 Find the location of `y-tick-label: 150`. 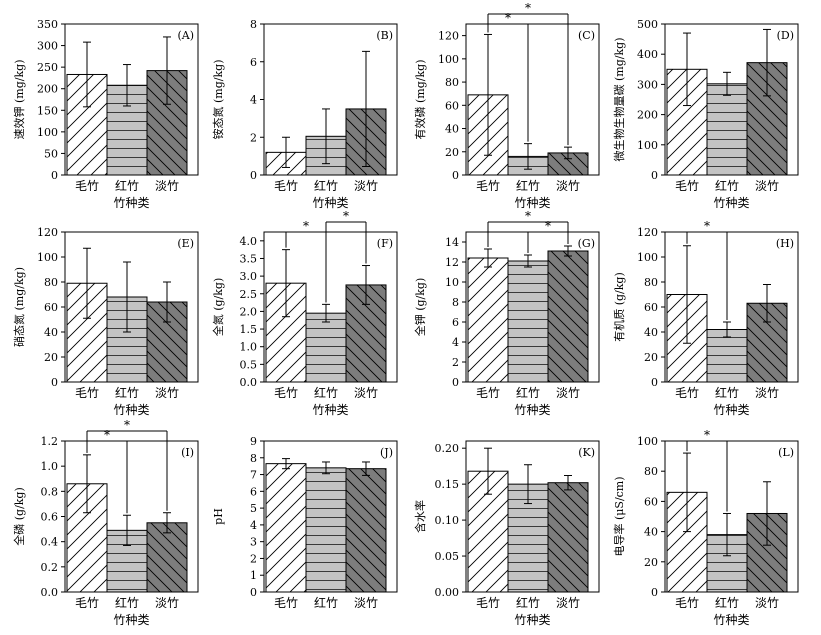

y-tick-label: 150 is located at coordinates (47, 110).